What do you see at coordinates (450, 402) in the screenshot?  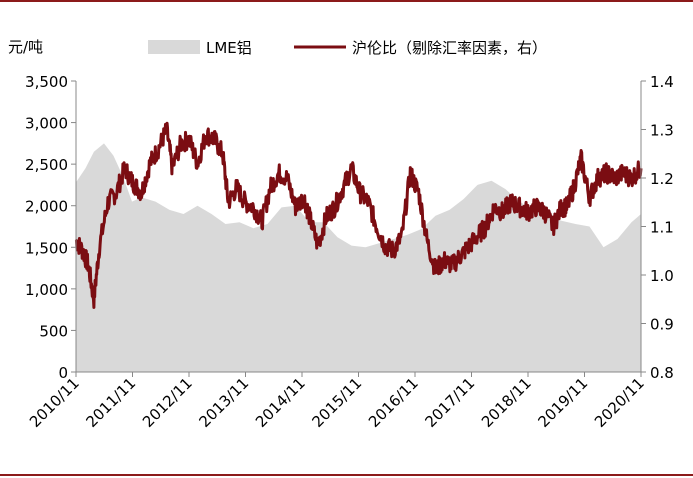 I see `x-tick-label: 2017/11` at bounding box center [450, 402].